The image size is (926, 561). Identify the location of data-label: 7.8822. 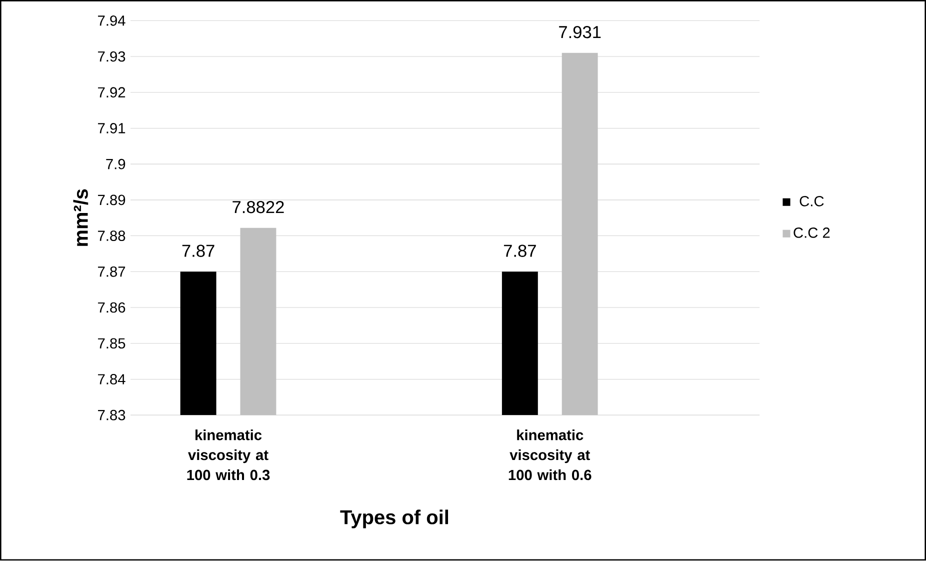
(258, 207).